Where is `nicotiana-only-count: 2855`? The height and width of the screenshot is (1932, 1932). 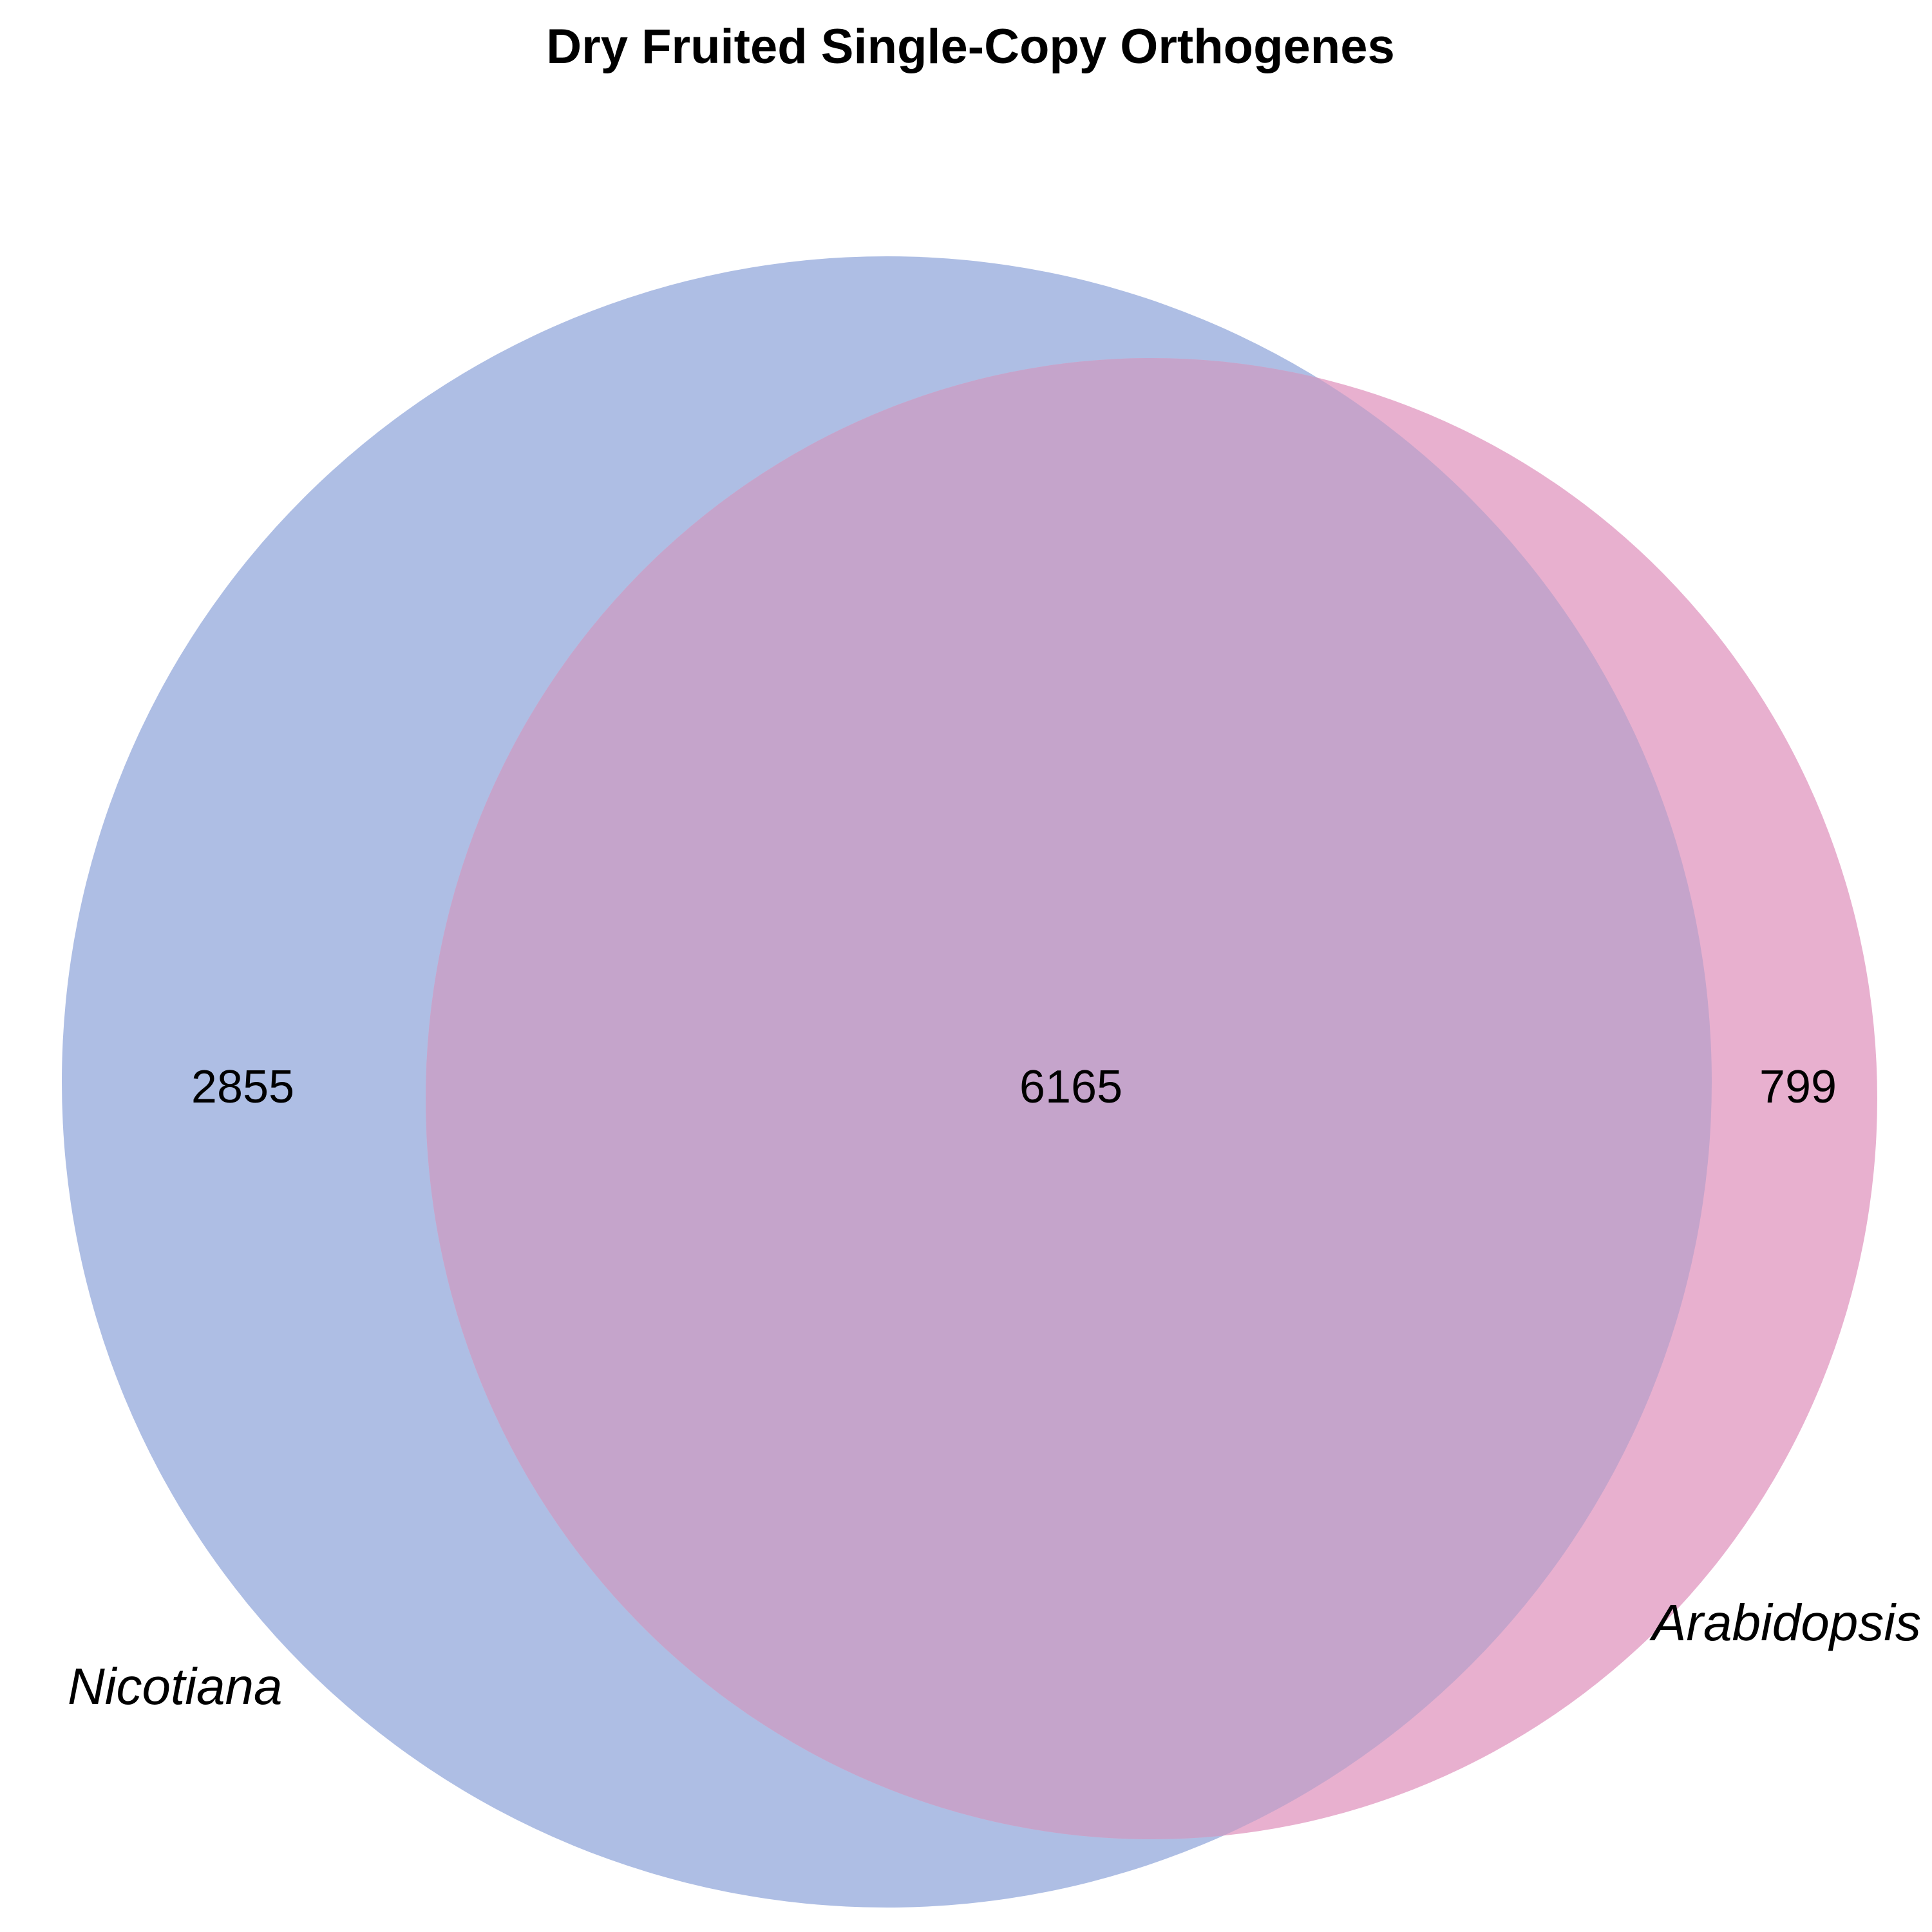
nicotiana-only-count: 2855 is located at coordinates (242, 1087).